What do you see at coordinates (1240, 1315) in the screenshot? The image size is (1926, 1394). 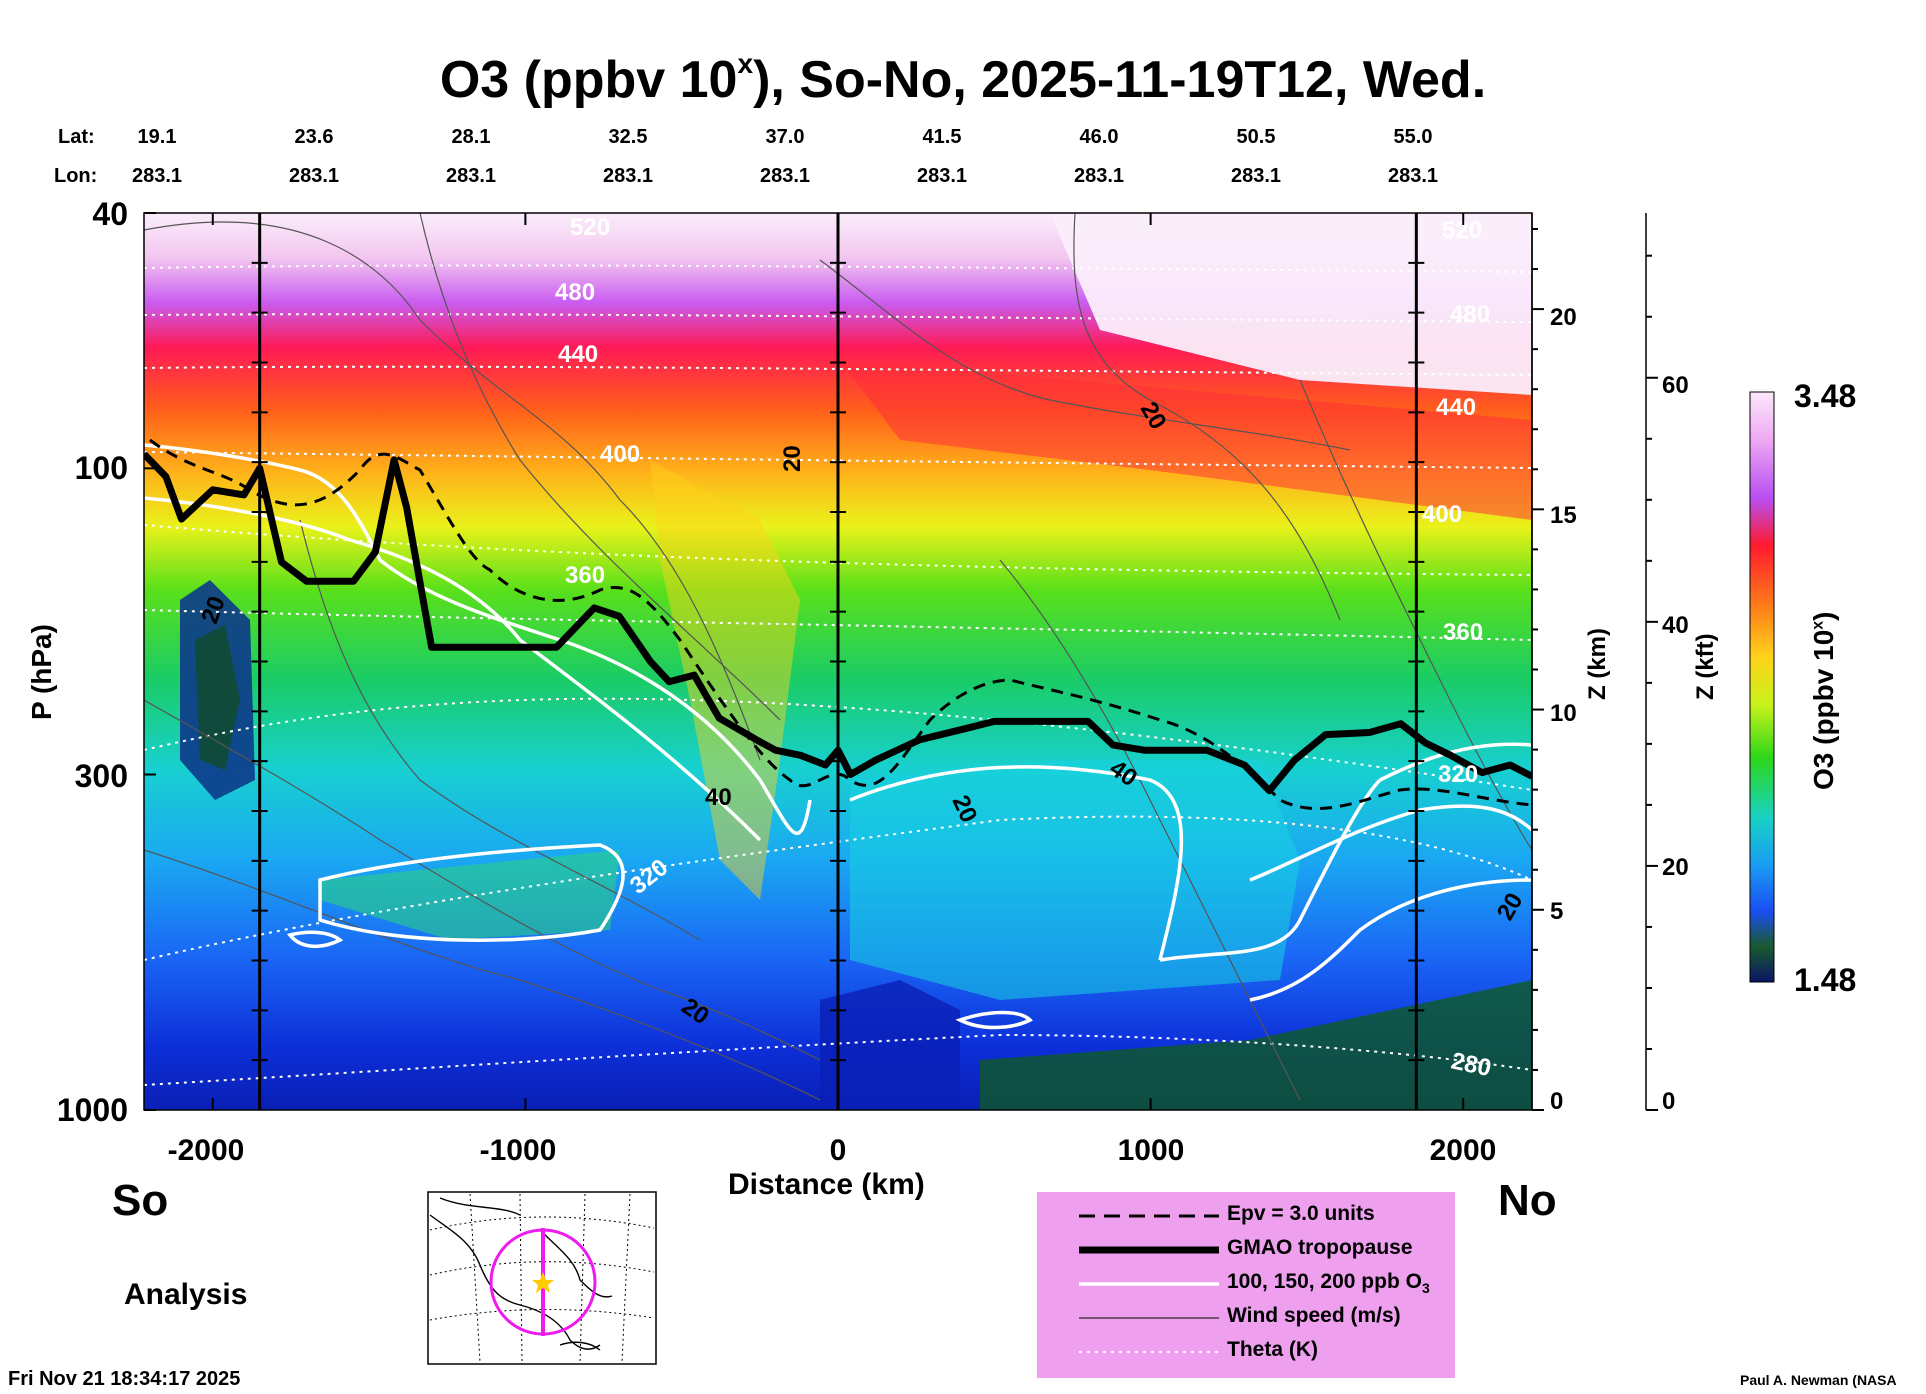 I see `legend-item-wind: Wind speed (m/s)` at bounding box center [1240, 1315].